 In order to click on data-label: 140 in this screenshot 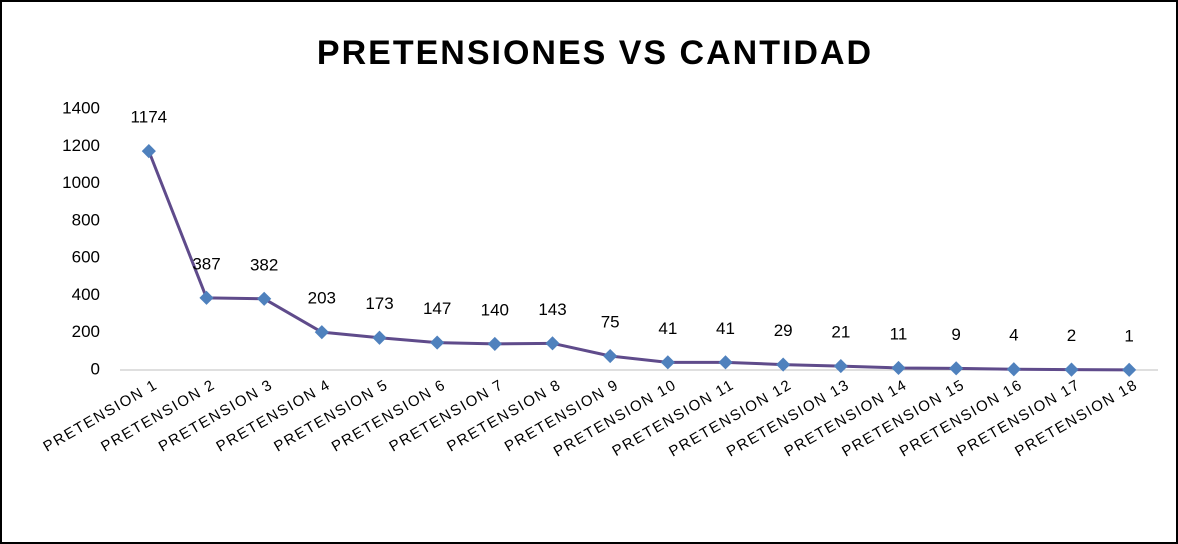, I will do `click(495, 309)`.